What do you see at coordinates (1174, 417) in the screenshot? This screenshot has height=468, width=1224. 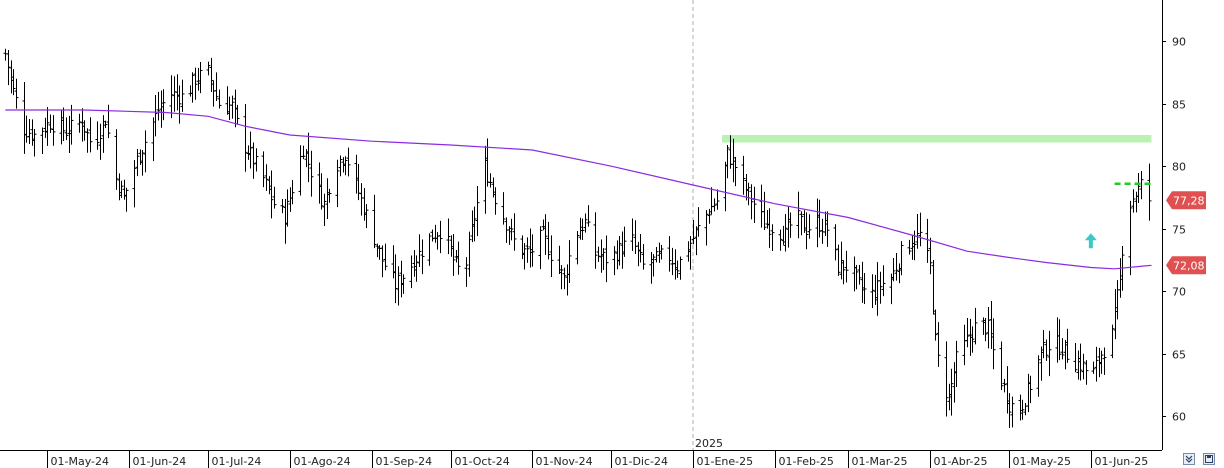 I see `y-tick: 60` at bounding box center [1174, 417].